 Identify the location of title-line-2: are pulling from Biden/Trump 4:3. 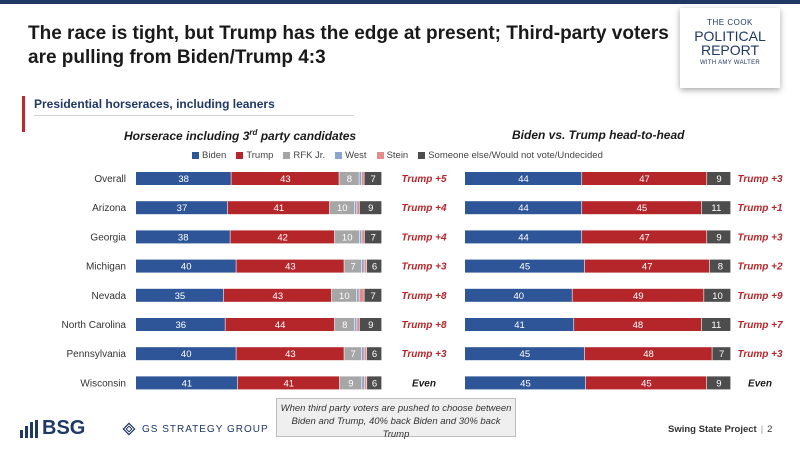
(177, 57).